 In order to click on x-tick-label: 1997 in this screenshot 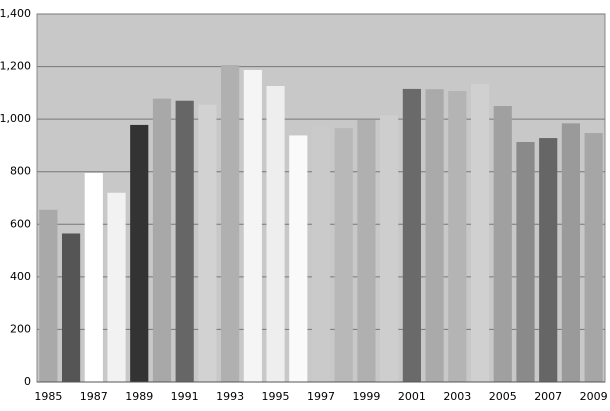, I will do `click(321, 396)`.